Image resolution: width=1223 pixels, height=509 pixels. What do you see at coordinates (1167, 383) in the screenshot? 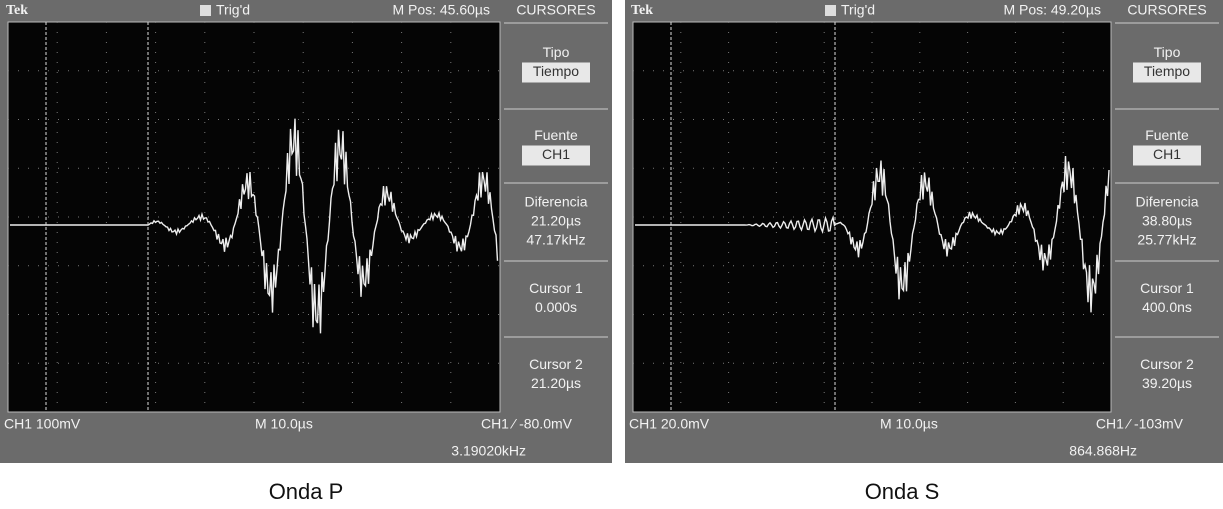
I see `menu-value: 39.20µs` at bounding box center [1167, 383].